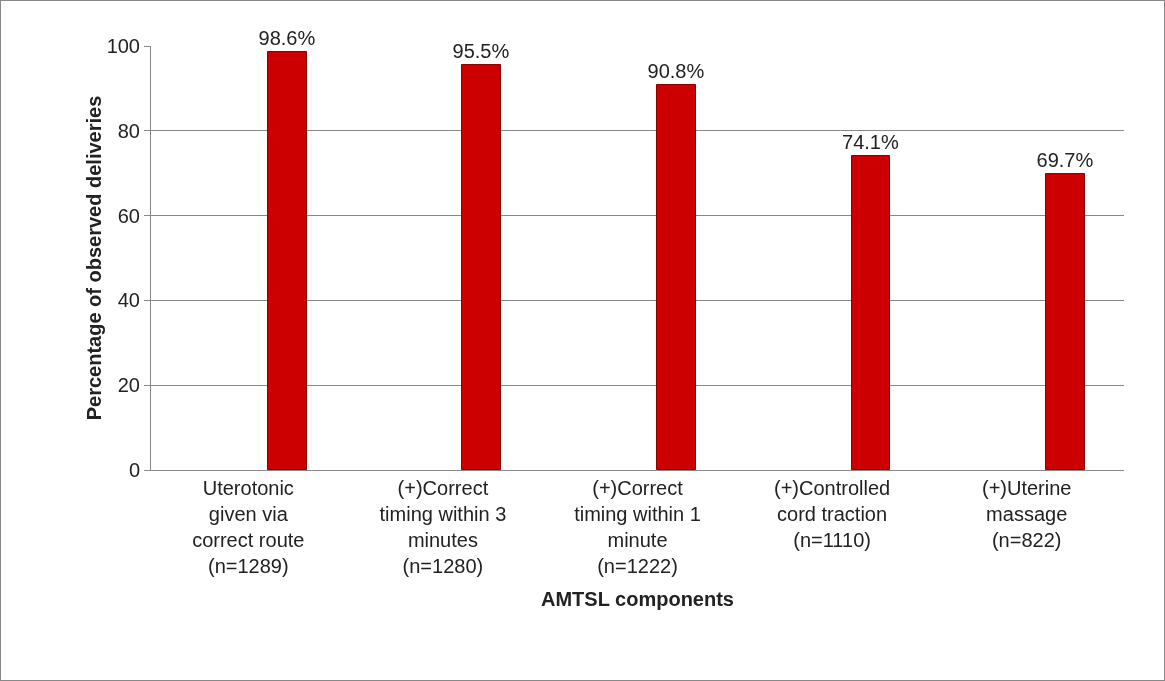  Describe the element at coordinates (676, 70) in the screenshot. I see `data-label: 90.8%` at that location.